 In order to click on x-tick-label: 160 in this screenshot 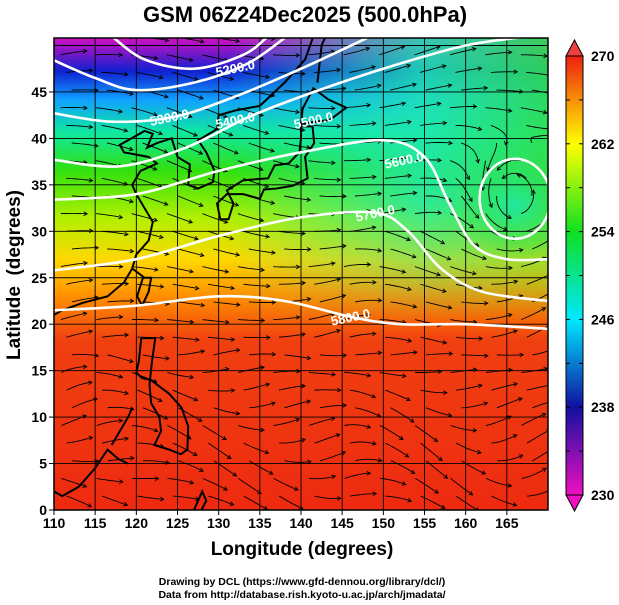, I will do `click(466, 523)`.